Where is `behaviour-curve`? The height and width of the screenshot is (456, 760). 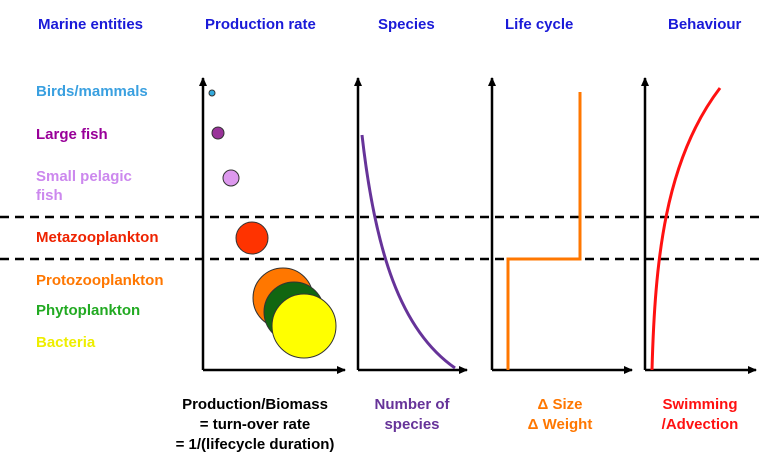
behaviour-curve is located at coordinates (686, 229).